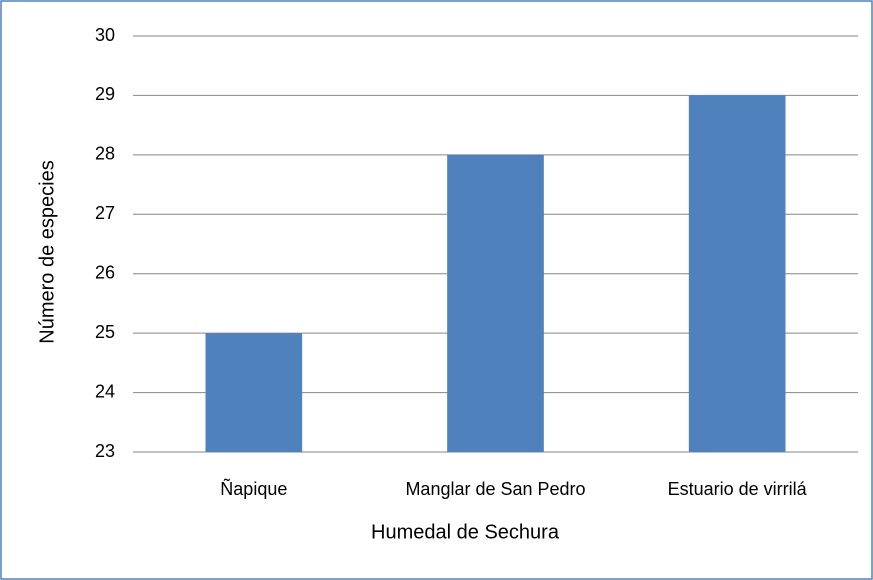 The image size is (873, 580). Describe the element at coordinates (47, 251) in the screenshot. I see `y-axis-title: Número de especies` at that location.